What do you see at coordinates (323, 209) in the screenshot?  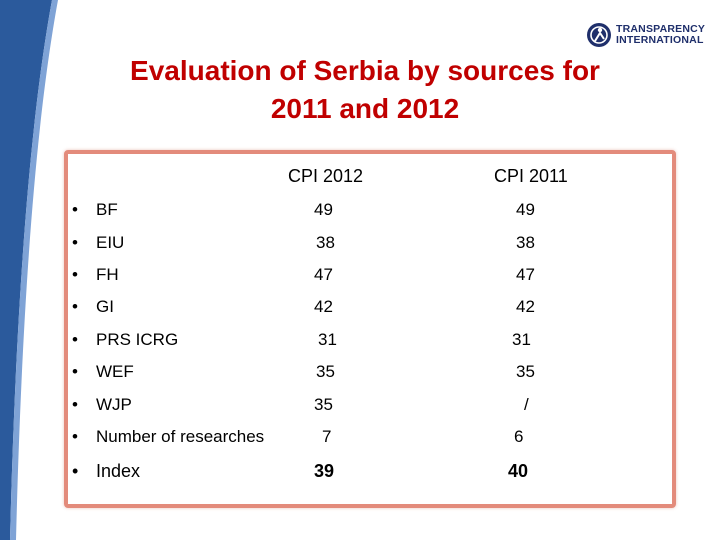 I see `cpi-2012-value: 49` at bounding box center [323, 209].